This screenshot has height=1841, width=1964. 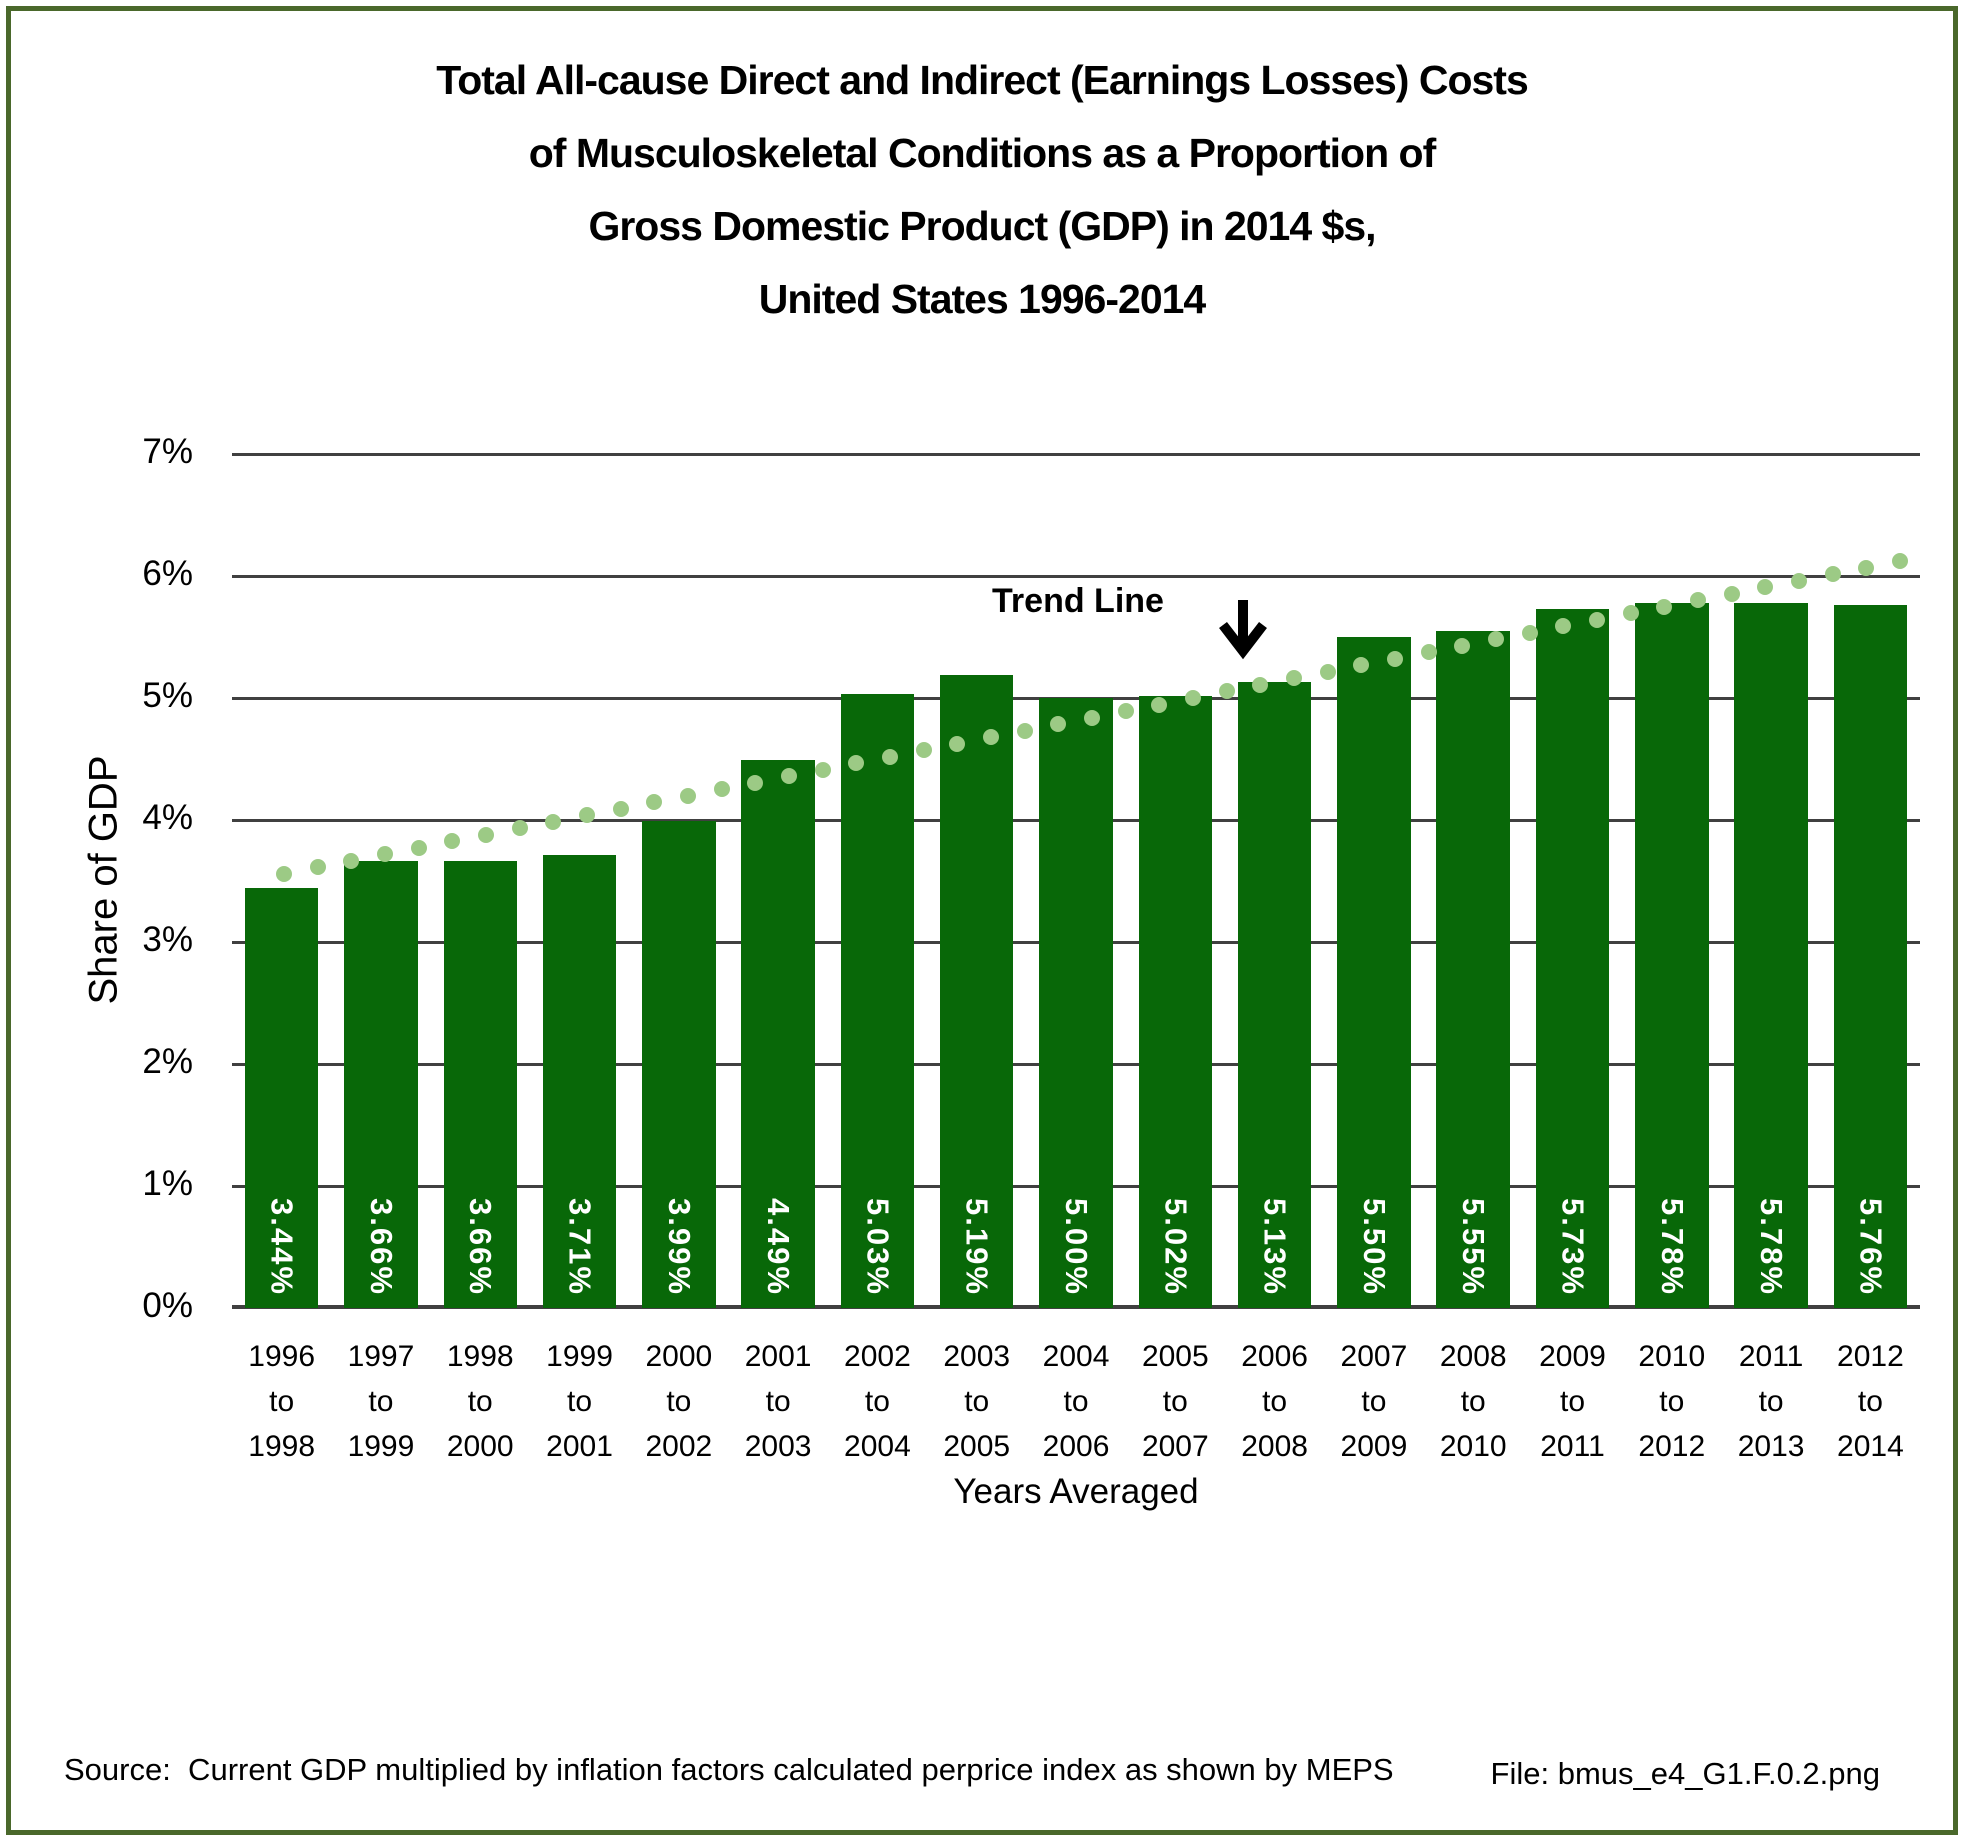 What do you see at coordinates (1473, 969) in the screenshot?
I see `bar: 5.55%` at bounding box center [1473, 969].